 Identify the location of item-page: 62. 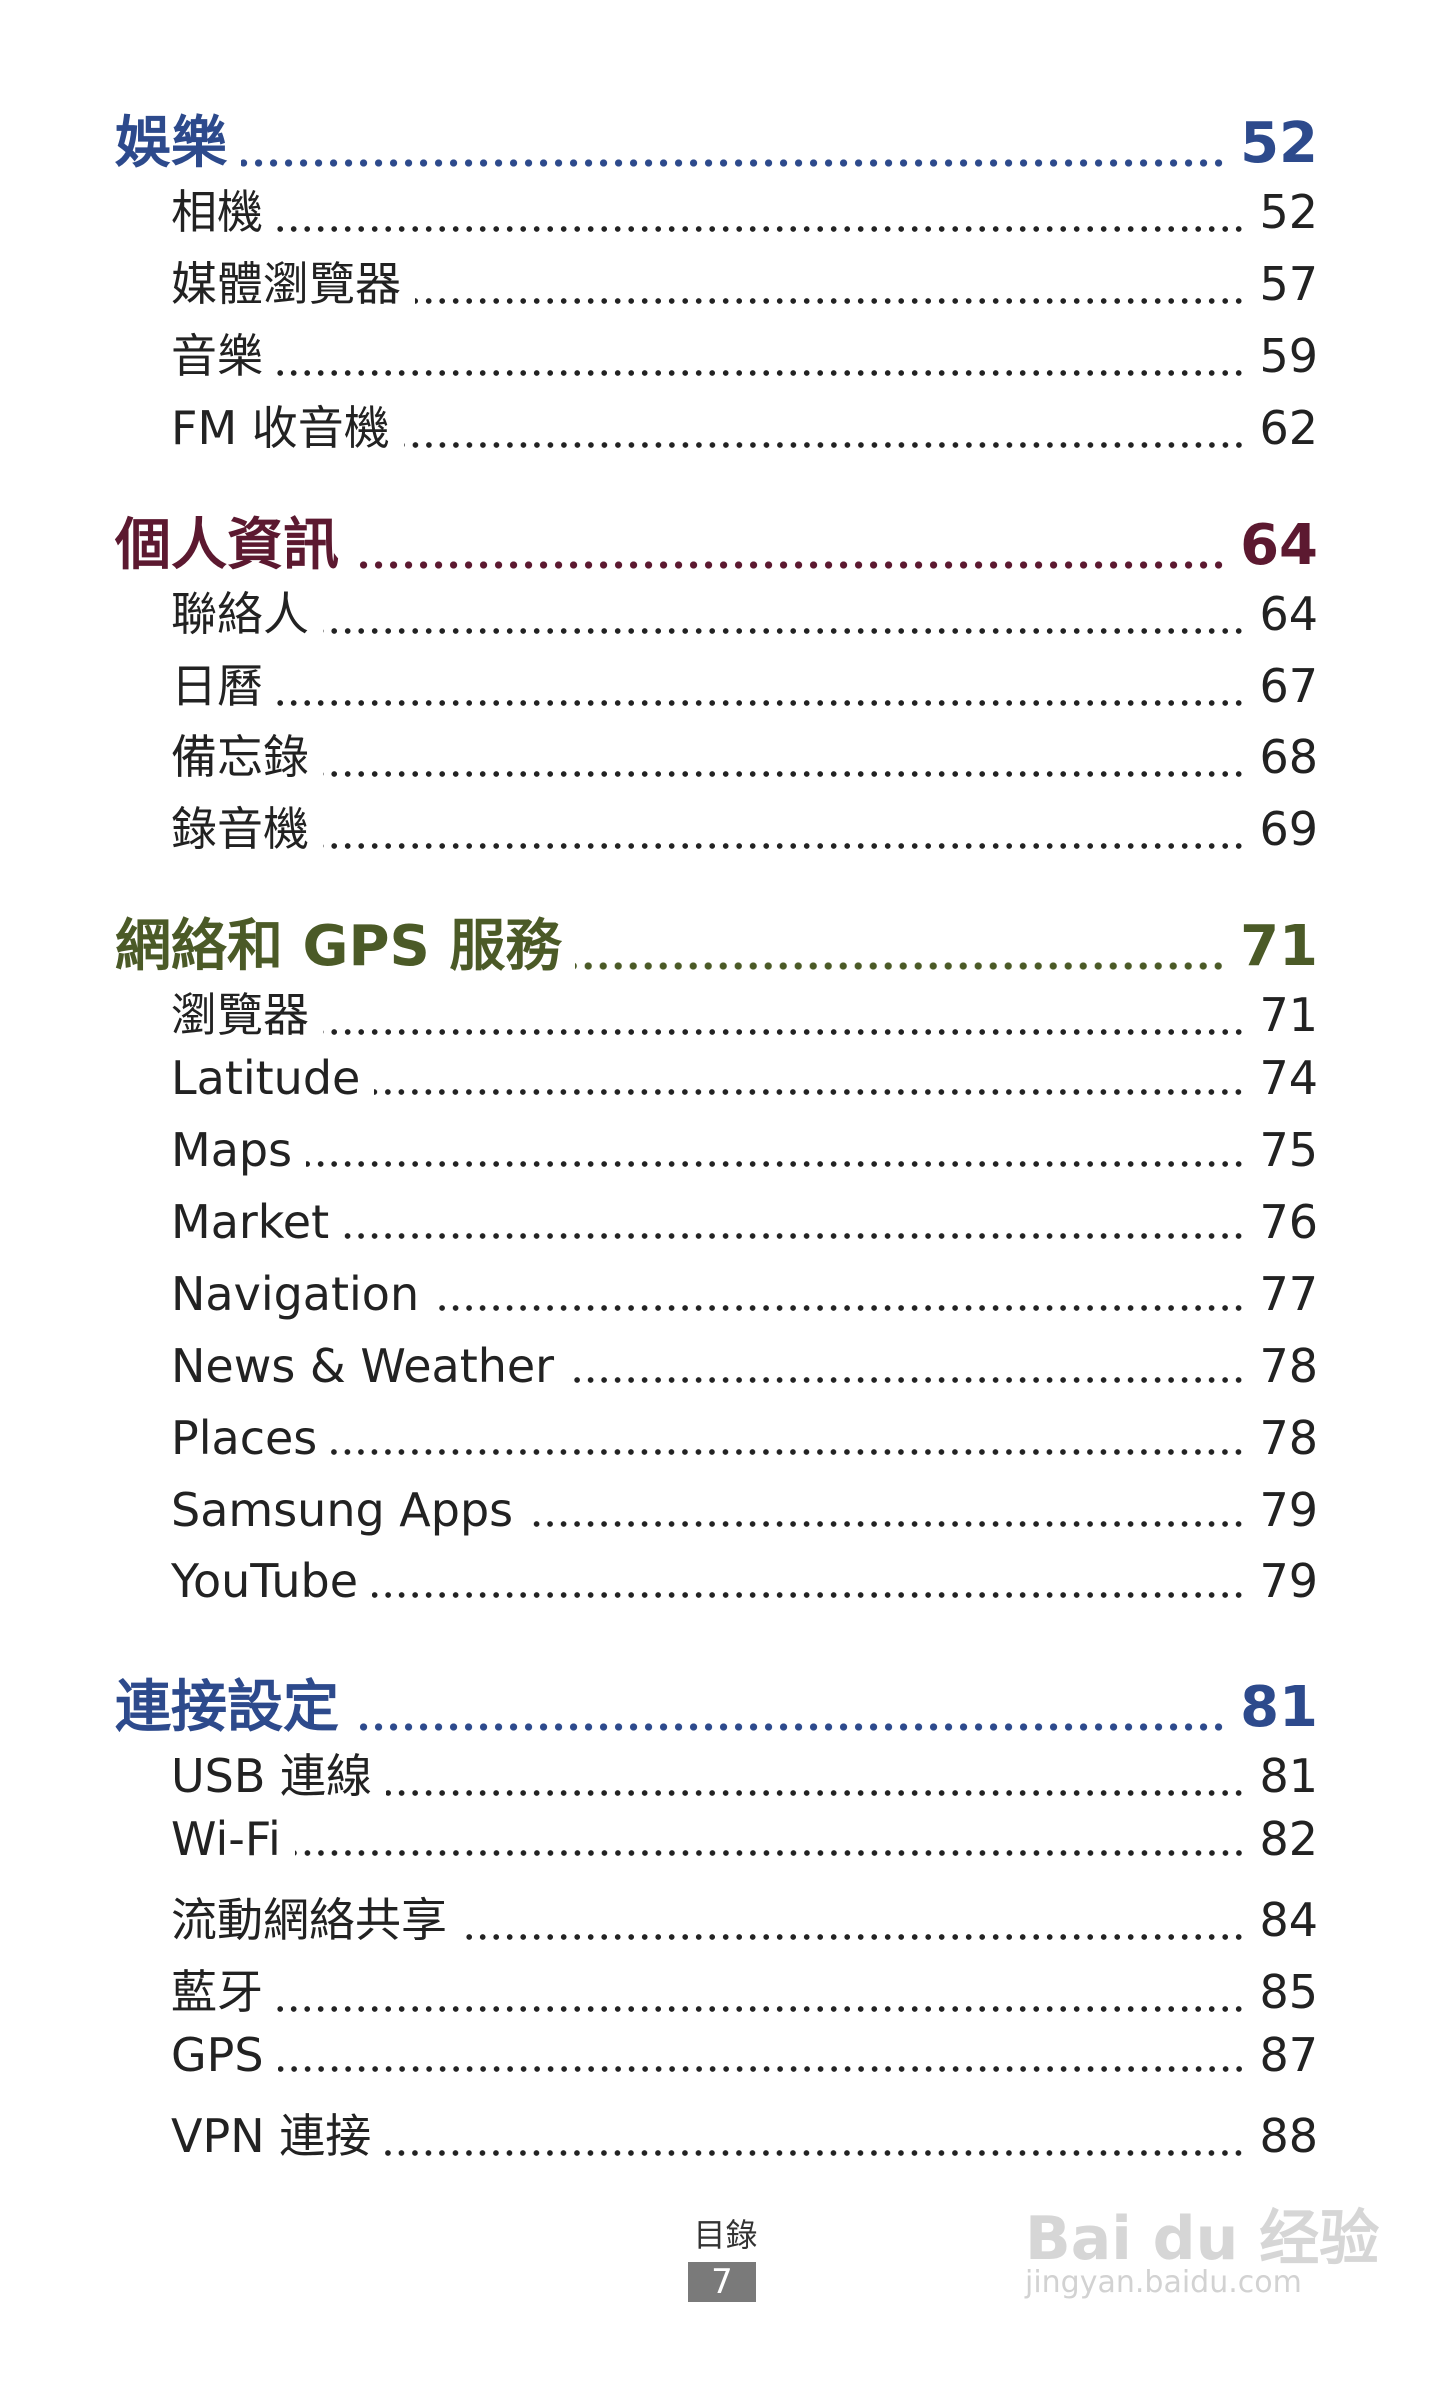
(1288, 427).